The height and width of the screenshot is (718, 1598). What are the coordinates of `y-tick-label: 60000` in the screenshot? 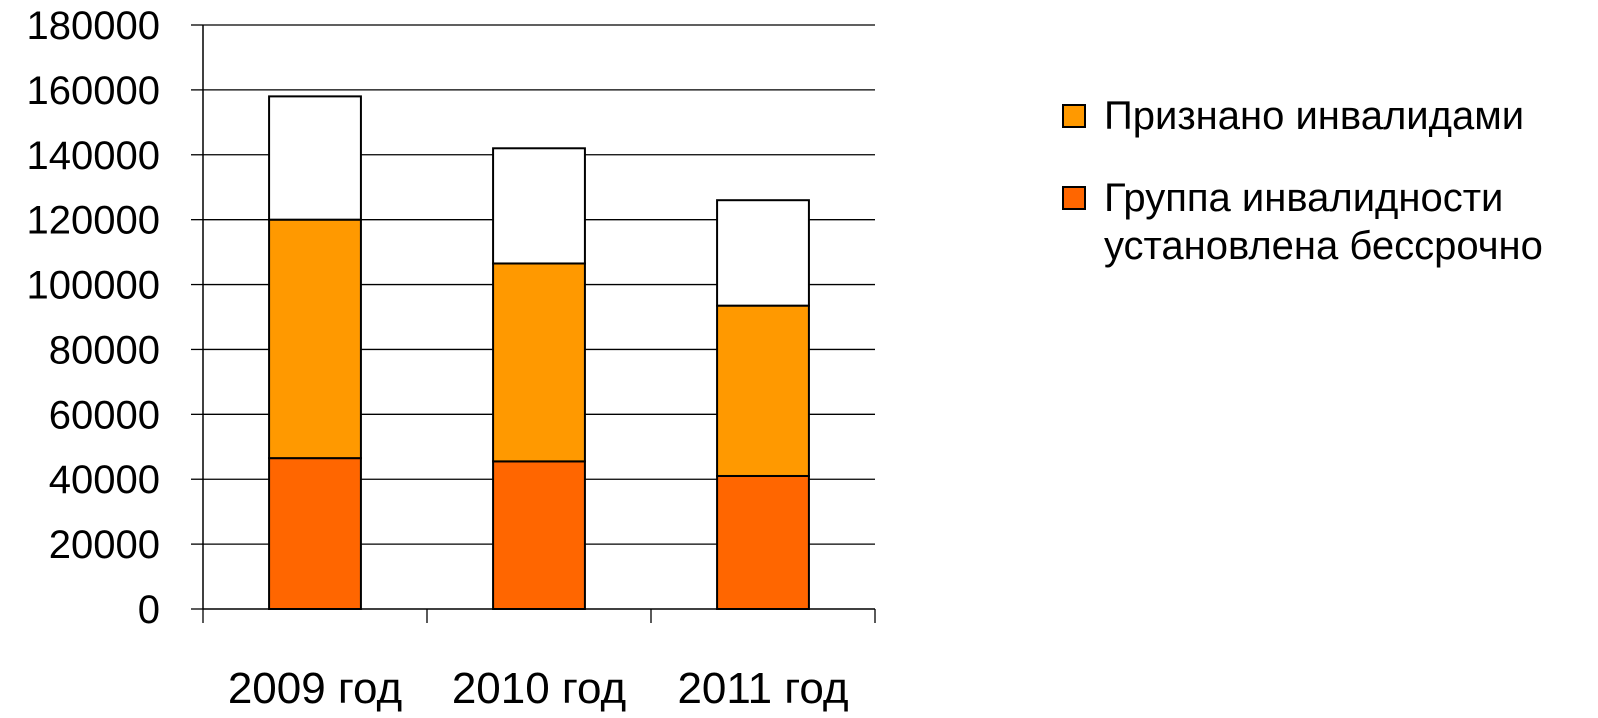 It's located at (104, 415).